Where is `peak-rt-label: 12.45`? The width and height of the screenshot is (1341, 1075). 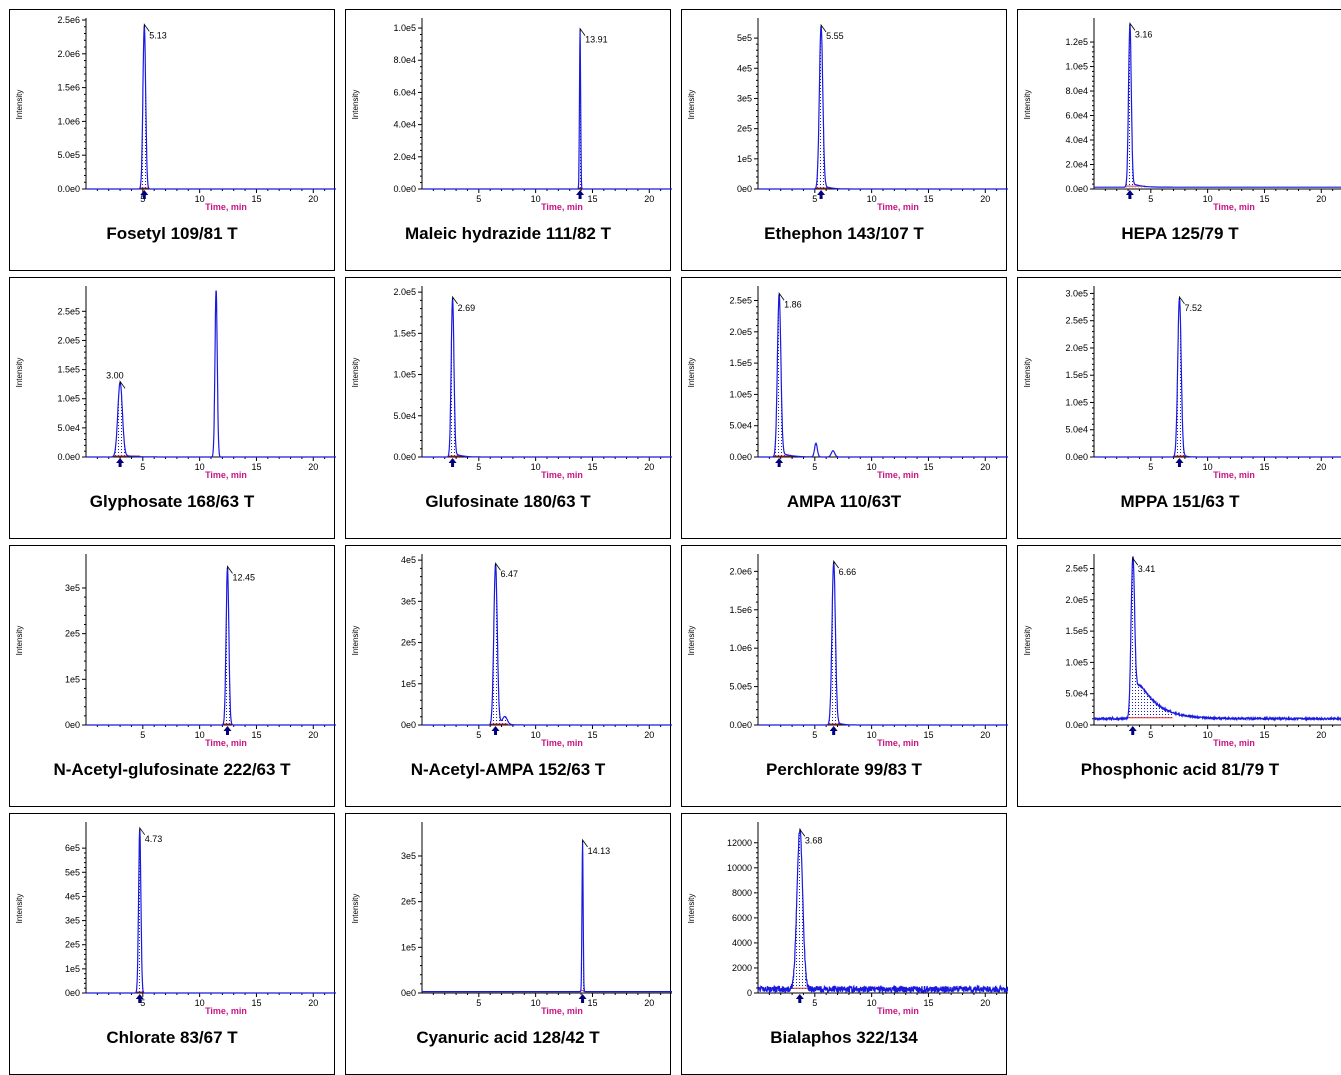 peak-rt-label: 12.45 is located at coordinates (243, 577).